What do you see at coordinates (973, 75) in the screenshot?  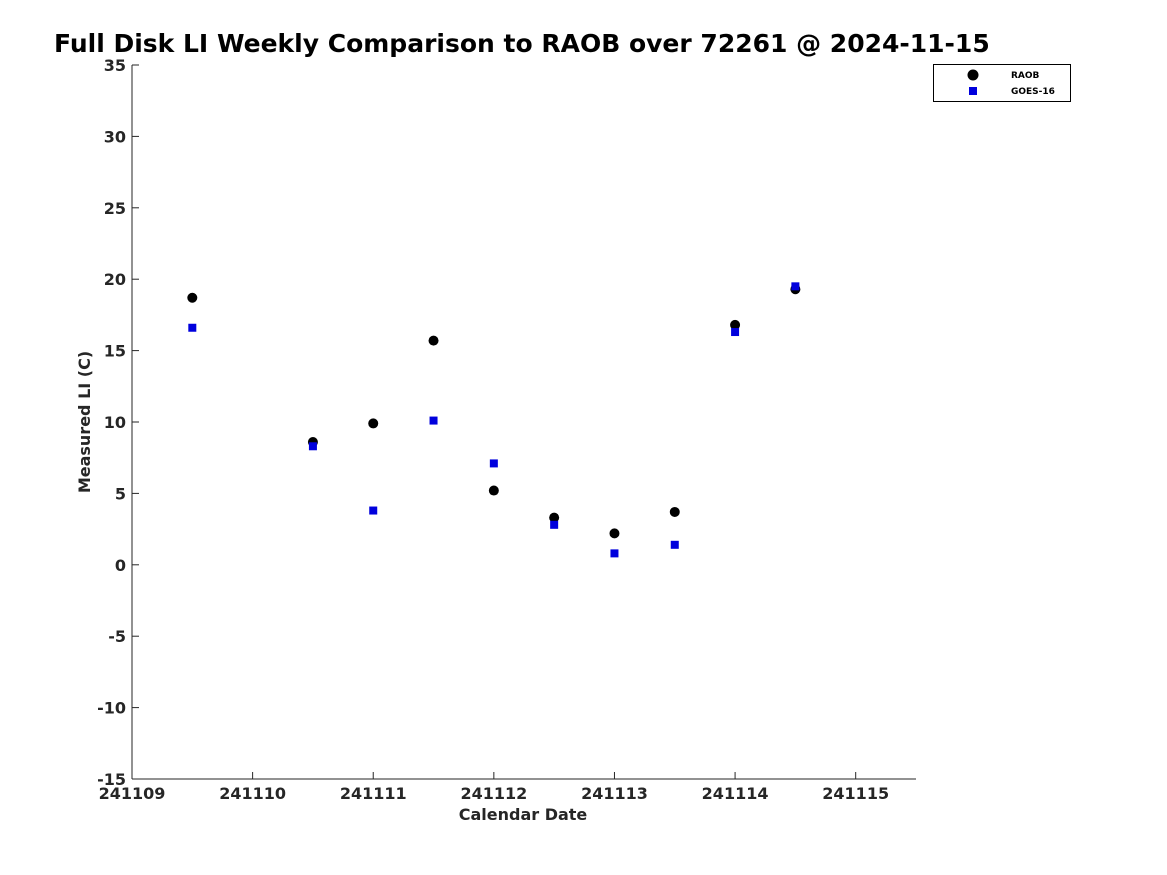 I see `legend-marker-raob` at bounding box center [973, 75].